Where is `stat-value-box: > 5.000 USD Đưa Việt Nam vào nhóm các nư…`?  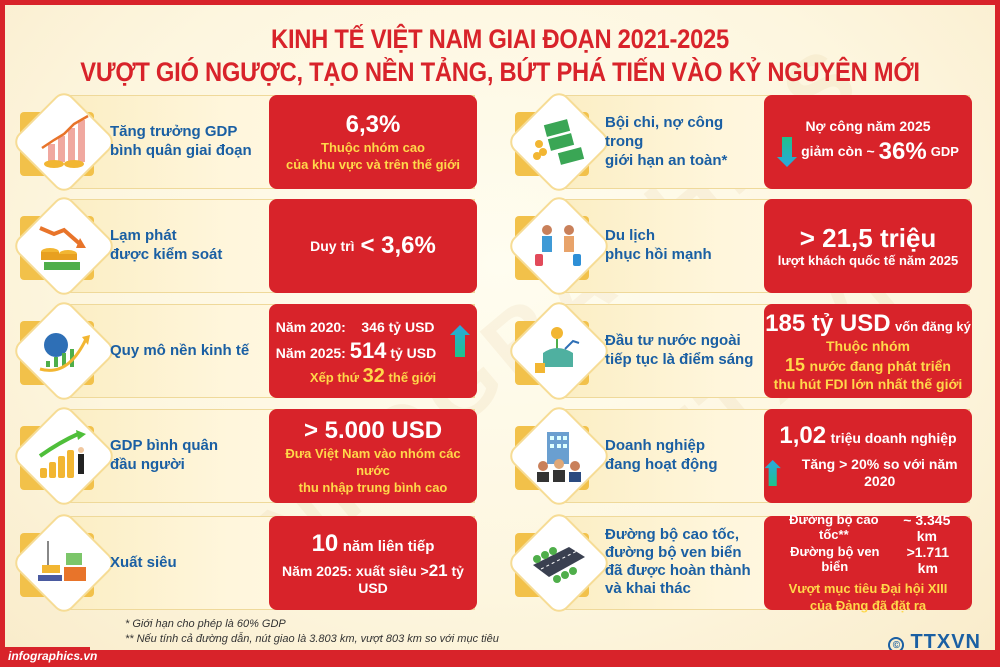 stat-value-box: > 5.000 USD Đưa Việt Nam vào nhóm các nư… is located at coordinates (373, 456).